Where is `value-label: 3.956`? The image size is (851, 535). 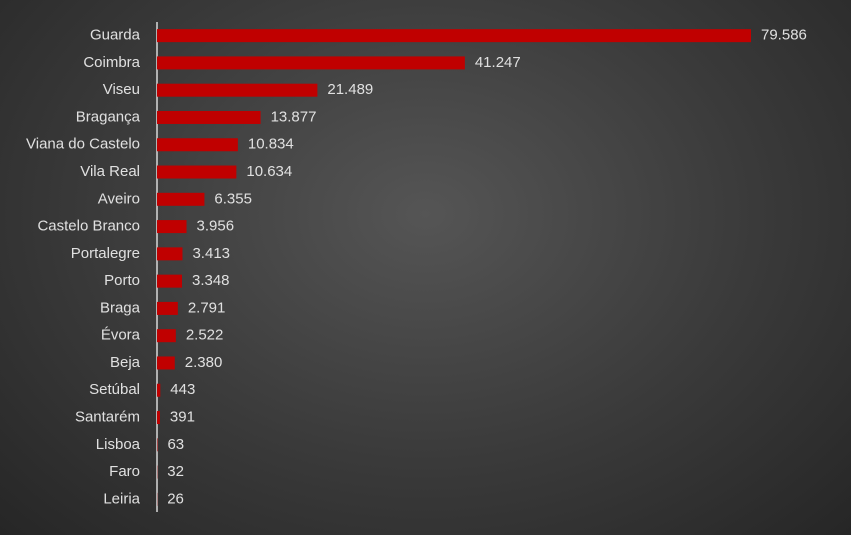 value-label: 3.956 is located at coordinates (216, 226).